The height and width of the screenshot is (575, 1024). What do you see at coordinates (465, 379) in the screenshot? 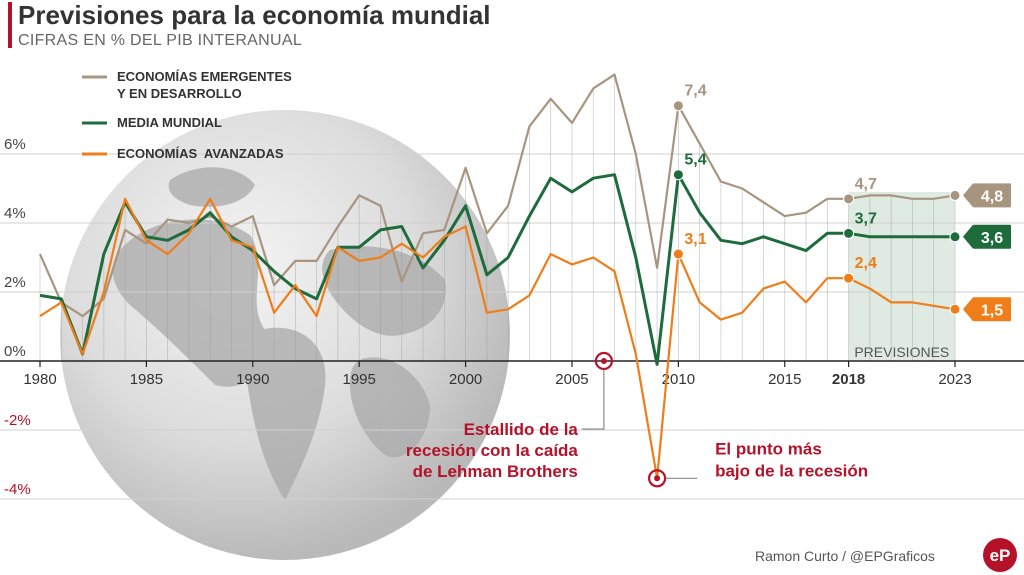
I see `x-tick-label: 2000` at bounding box center [465, 379].